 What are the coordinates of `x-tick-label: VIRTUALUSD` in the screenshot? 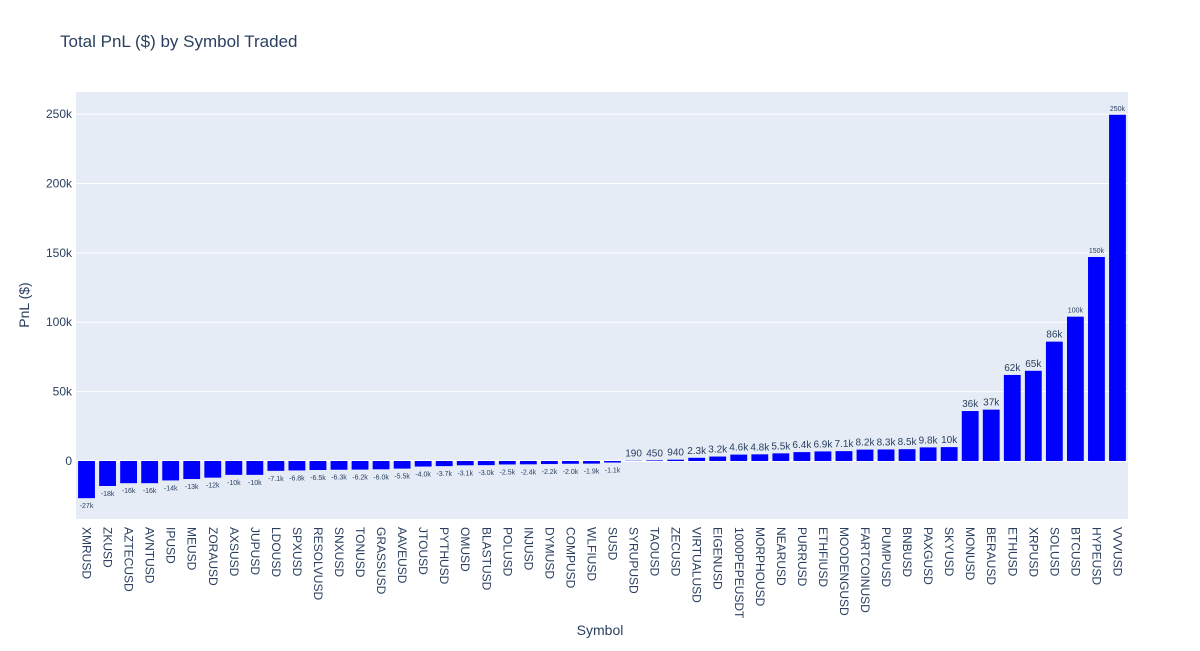 It's located at (697, 565).